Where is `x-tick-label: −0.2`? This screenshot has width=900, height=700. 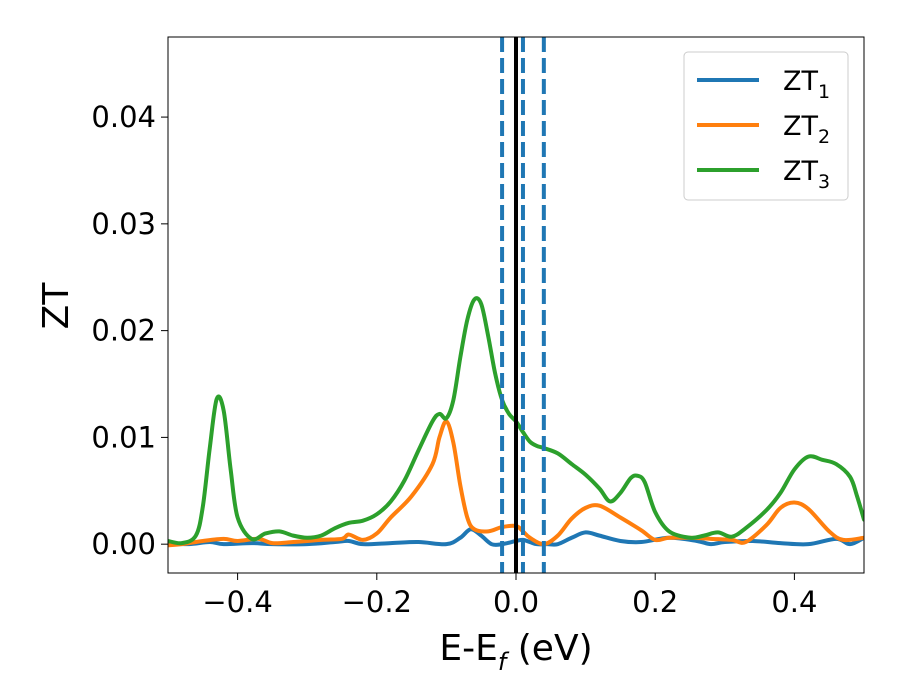
x-tick-label: −0.2 is located at coordinates (377, 602).